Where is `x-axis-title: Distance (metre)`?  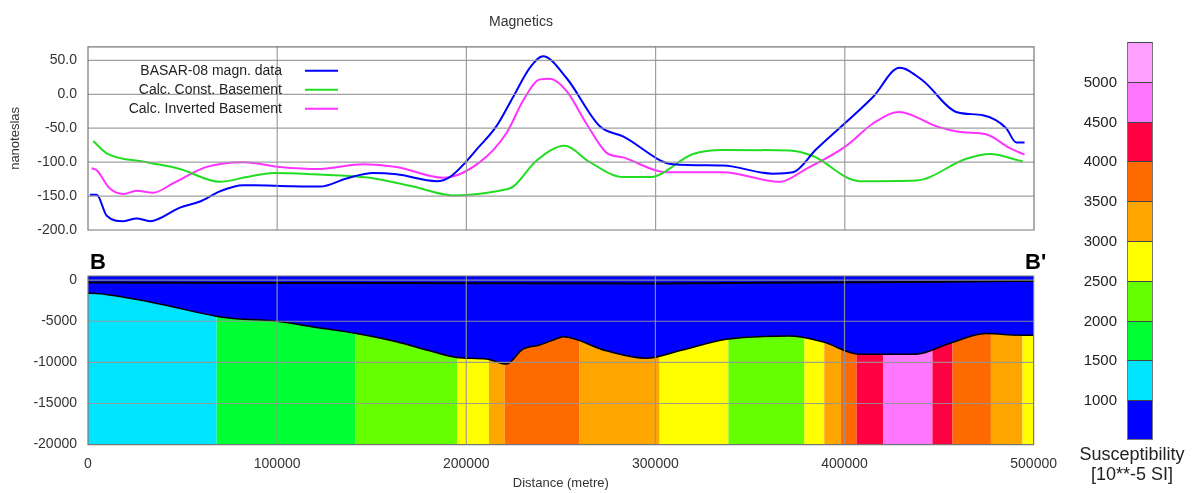 x-axis-title: Distance (metre) is located at coordinates (560, 482).